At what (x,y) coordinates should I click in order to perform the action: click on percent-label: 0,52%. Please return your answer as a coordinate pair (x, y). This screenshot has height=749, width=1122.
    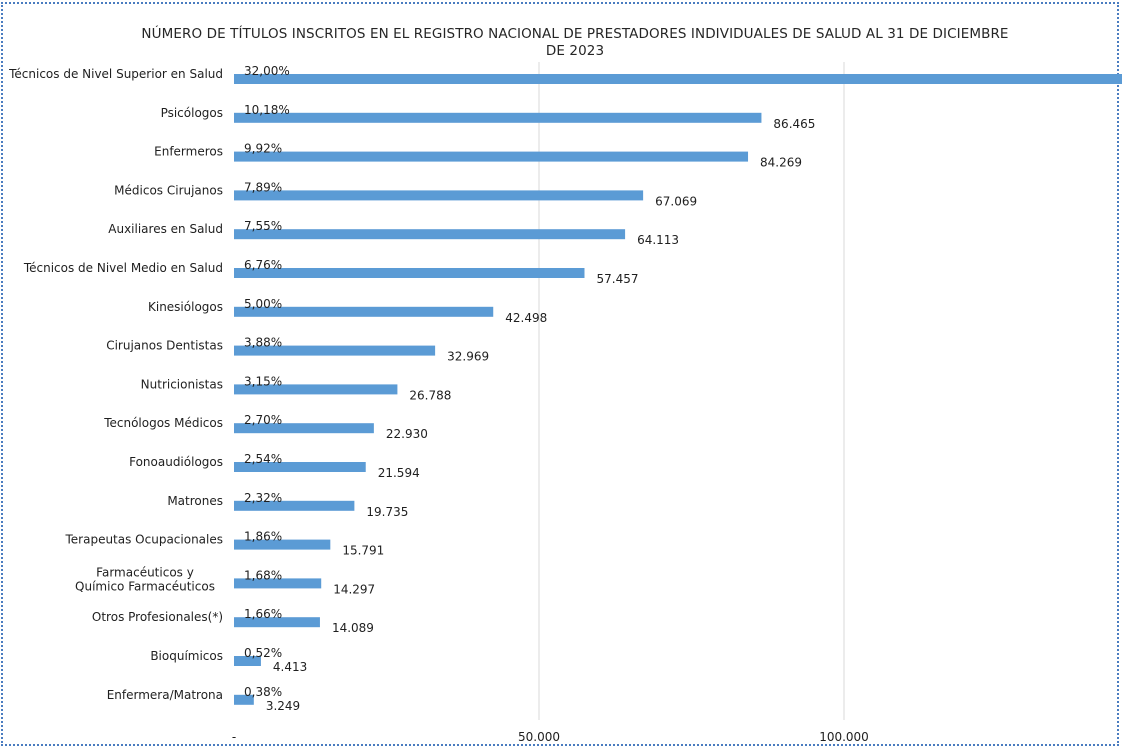
    Looking at the image, I should click on (263, 653).